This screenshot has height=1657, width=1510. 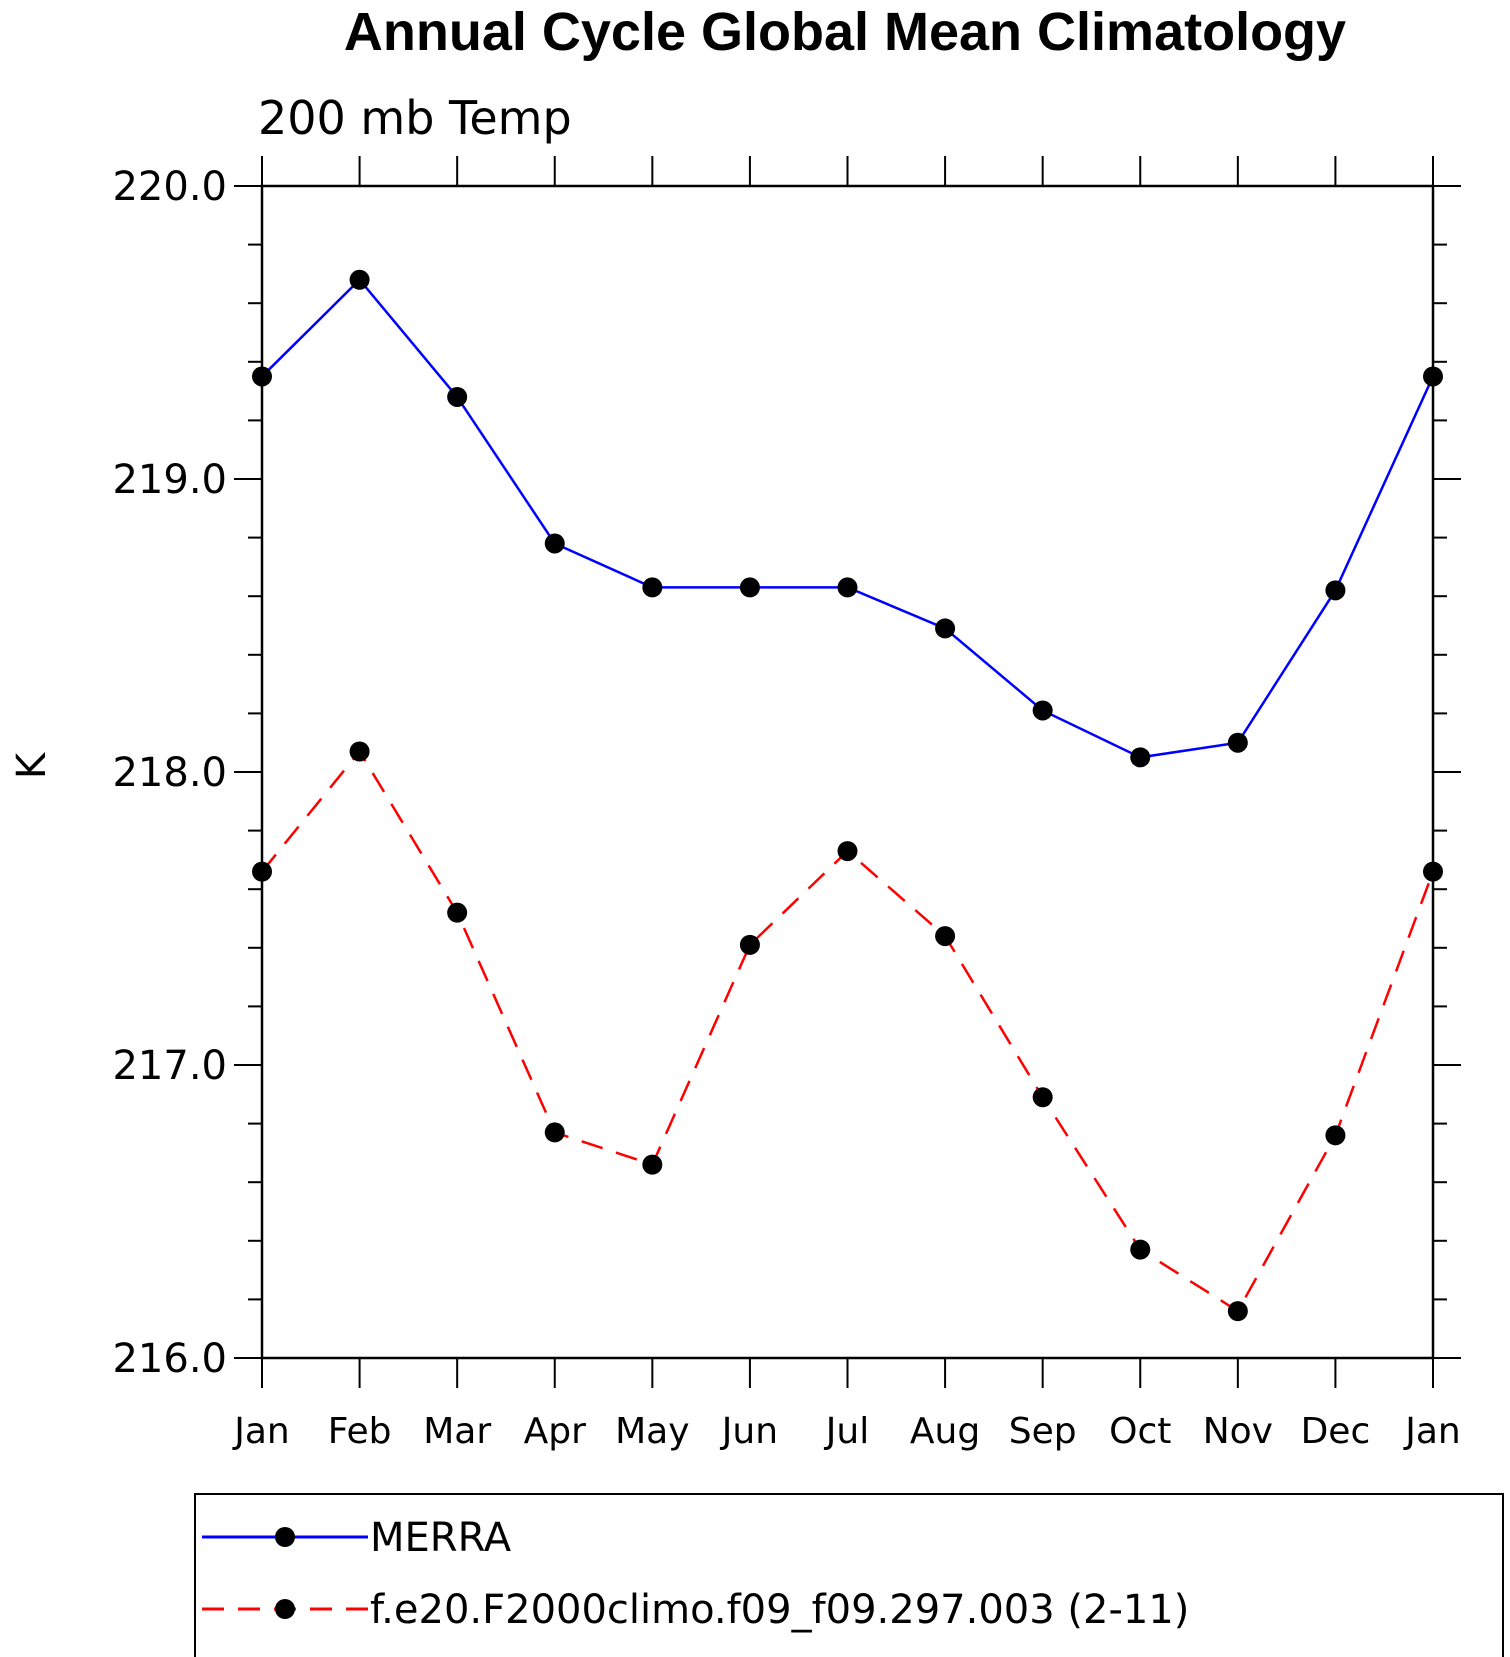 What do you see at coordinates (285, 1609) in the screenshot?
I see `legend-marker-model` at bounding box center [285, 1609].